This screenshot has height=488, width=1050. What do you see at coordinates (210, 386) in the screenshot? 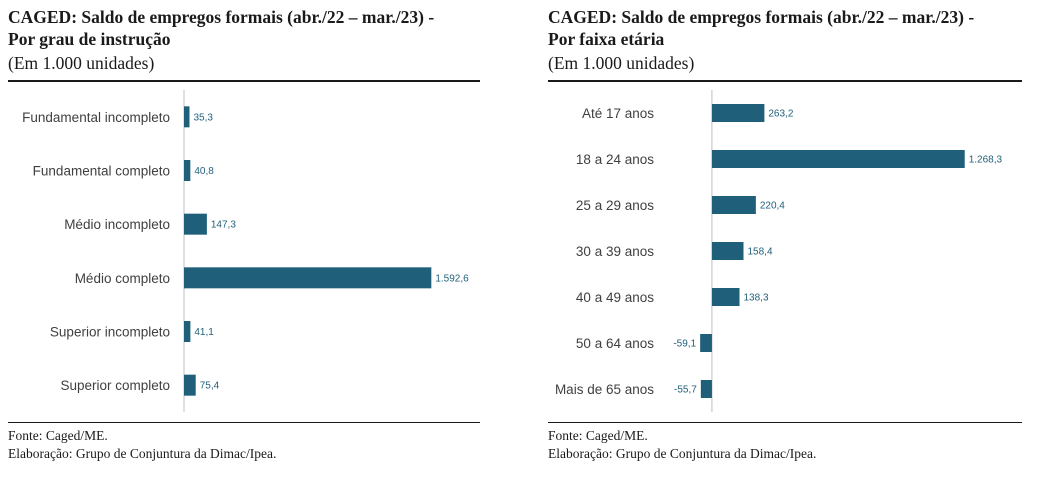
I see `value-label: 75,4` at bounding box center [210, 386].